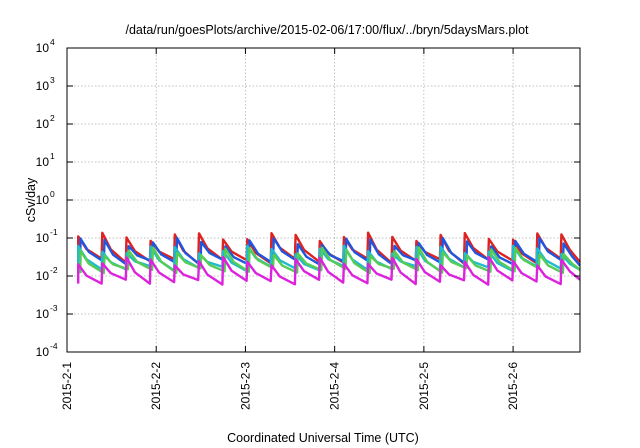 This screenshot has height=448, width=640. What do you see at coordinates (245, 386) in the screenshot?
I see `x-tick-label: 2015-2-3` at bounding box center [245, 386].